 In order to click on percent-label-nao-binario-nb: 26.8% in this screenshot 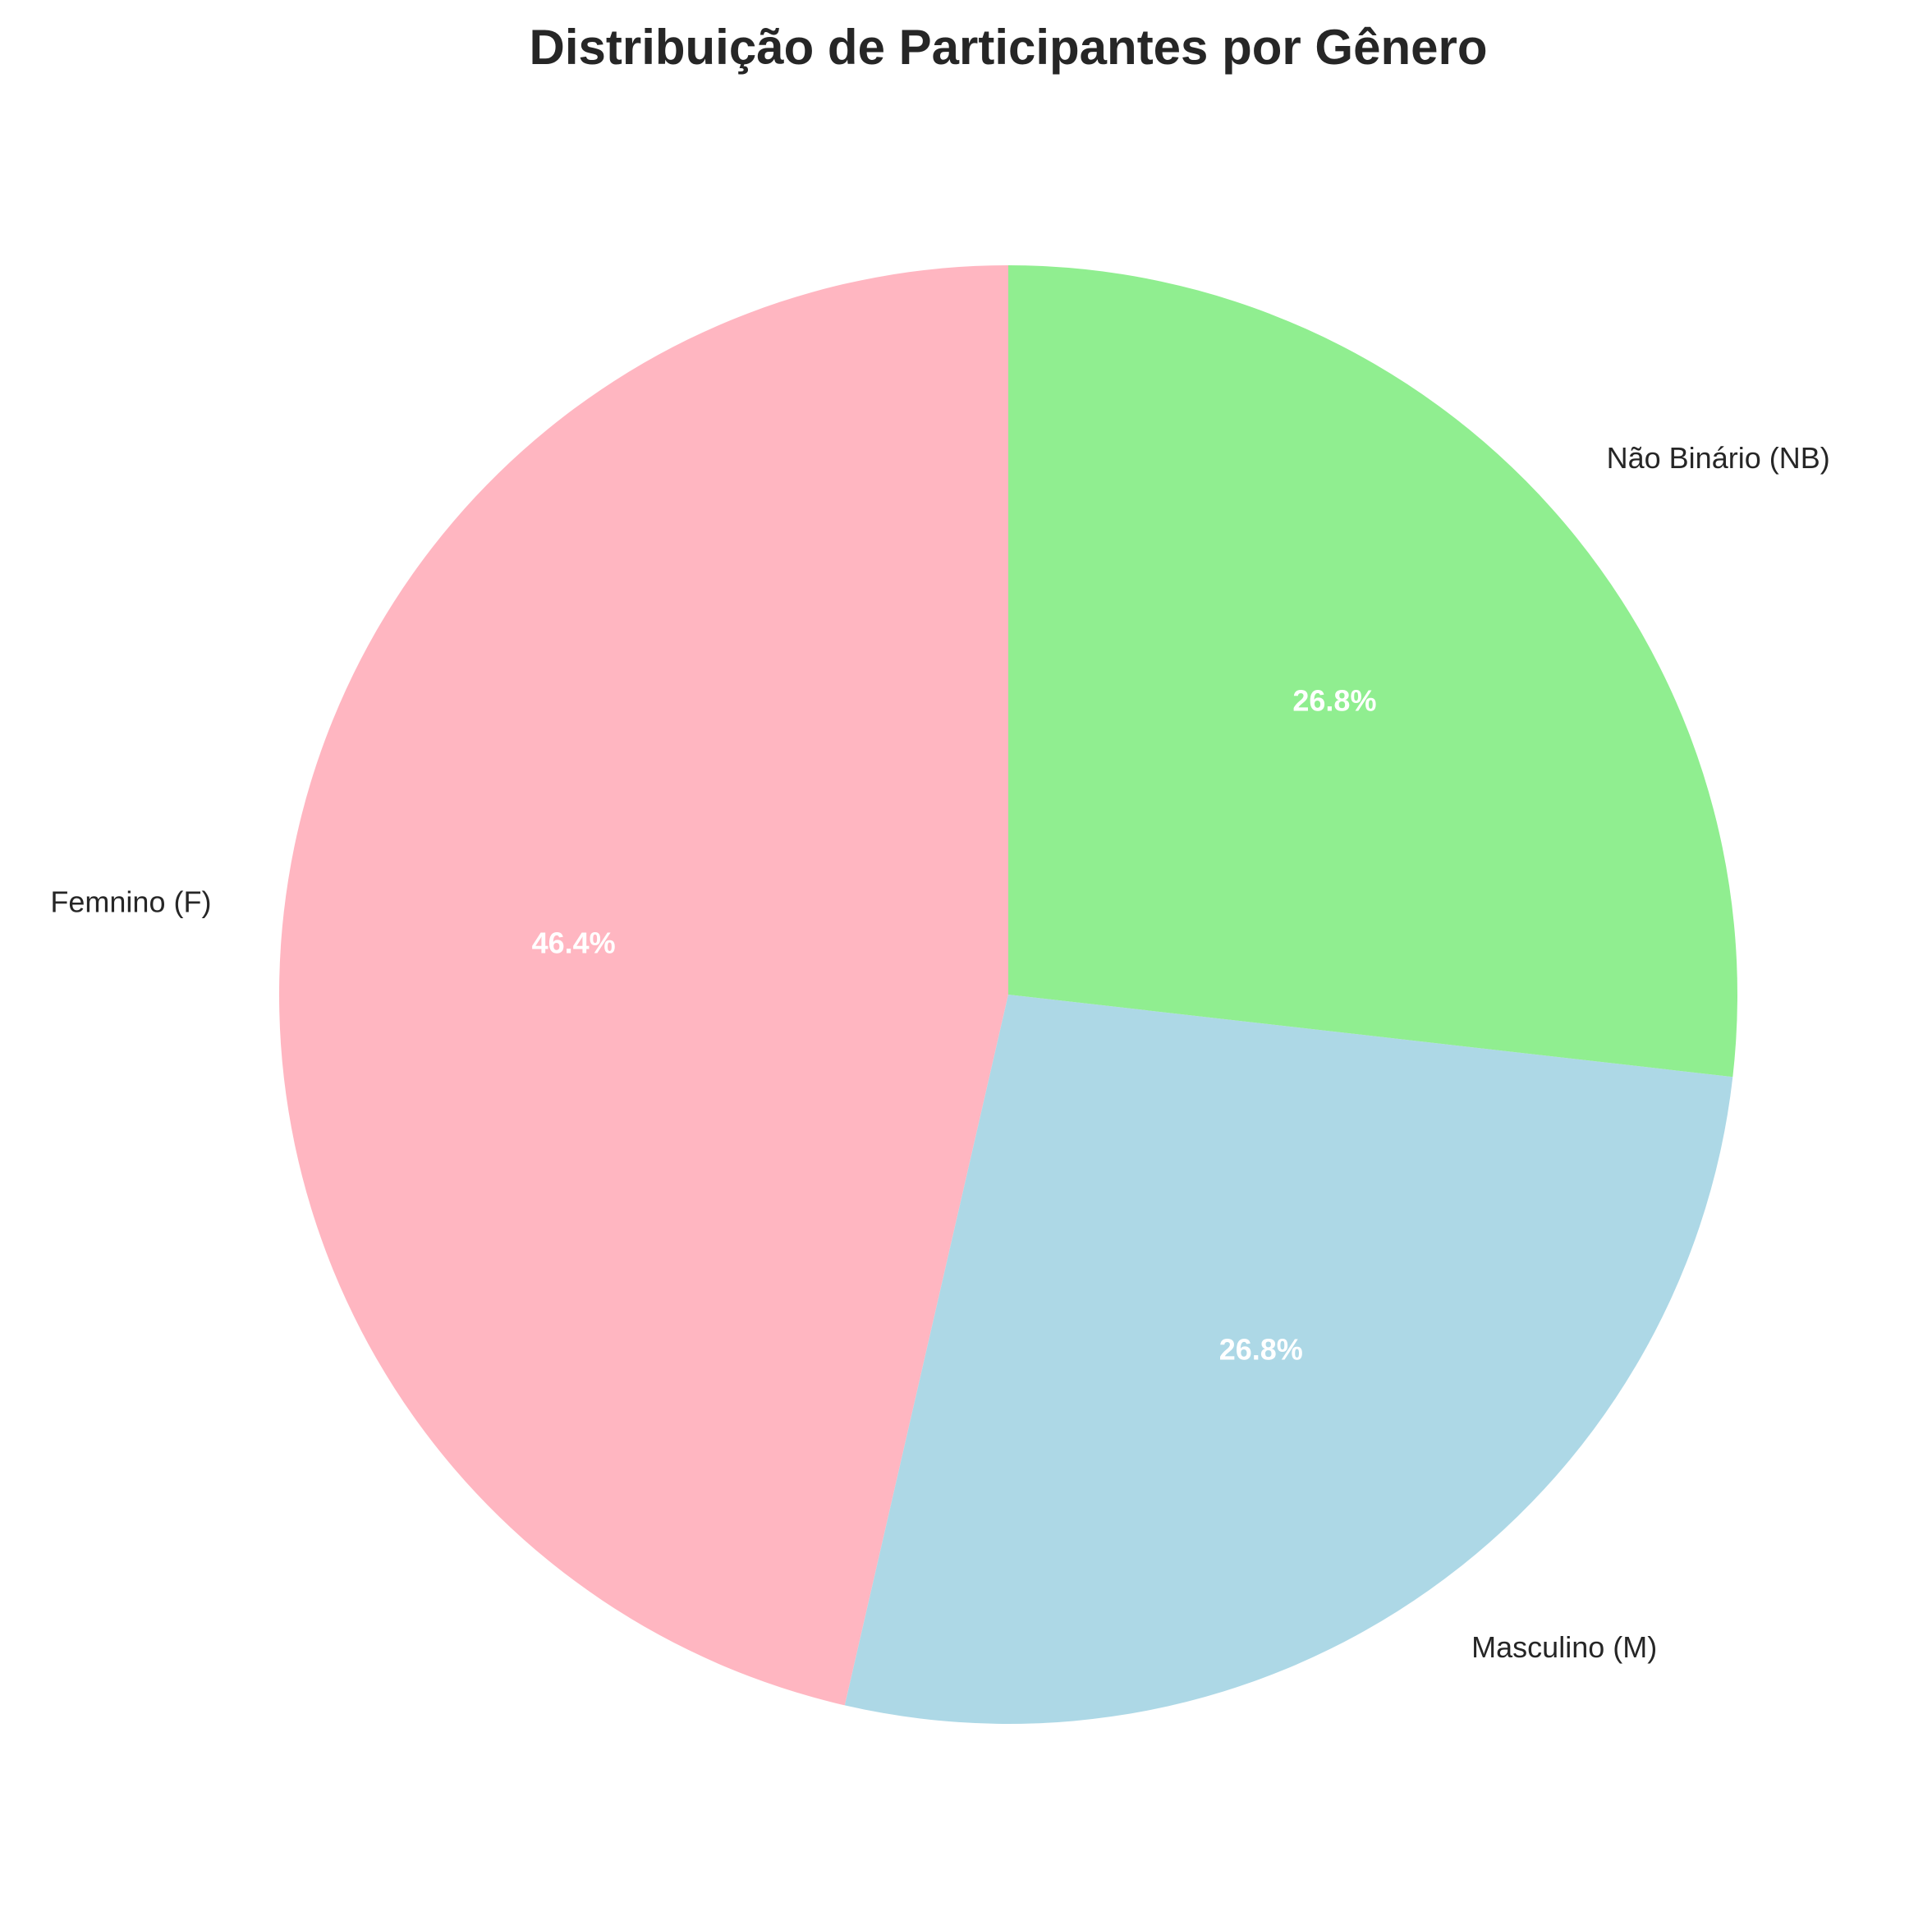, I will do `click(1334, 701)`.